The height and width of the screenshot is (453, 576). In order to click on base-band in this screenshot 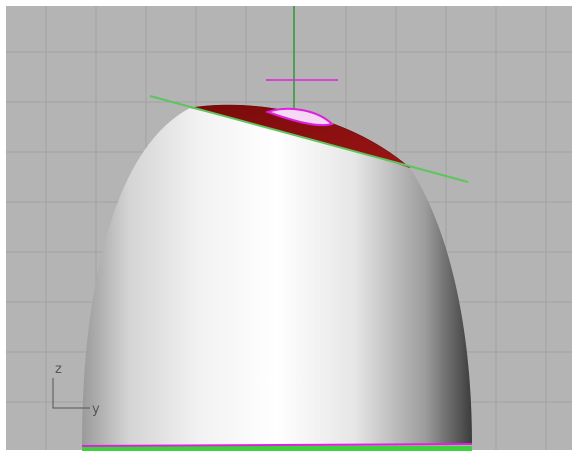, I will do `click(277, 448)`.